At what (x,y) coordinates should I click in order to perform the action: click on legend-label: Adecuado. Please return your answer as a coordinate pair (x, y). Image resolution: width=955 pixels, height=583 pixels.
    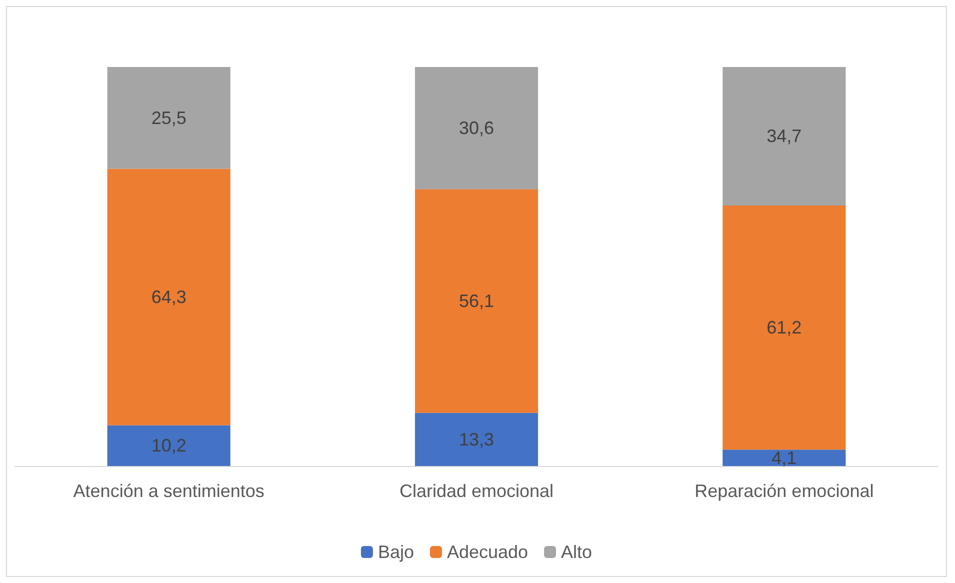
    Looking at the image, I should click on (487, 552).